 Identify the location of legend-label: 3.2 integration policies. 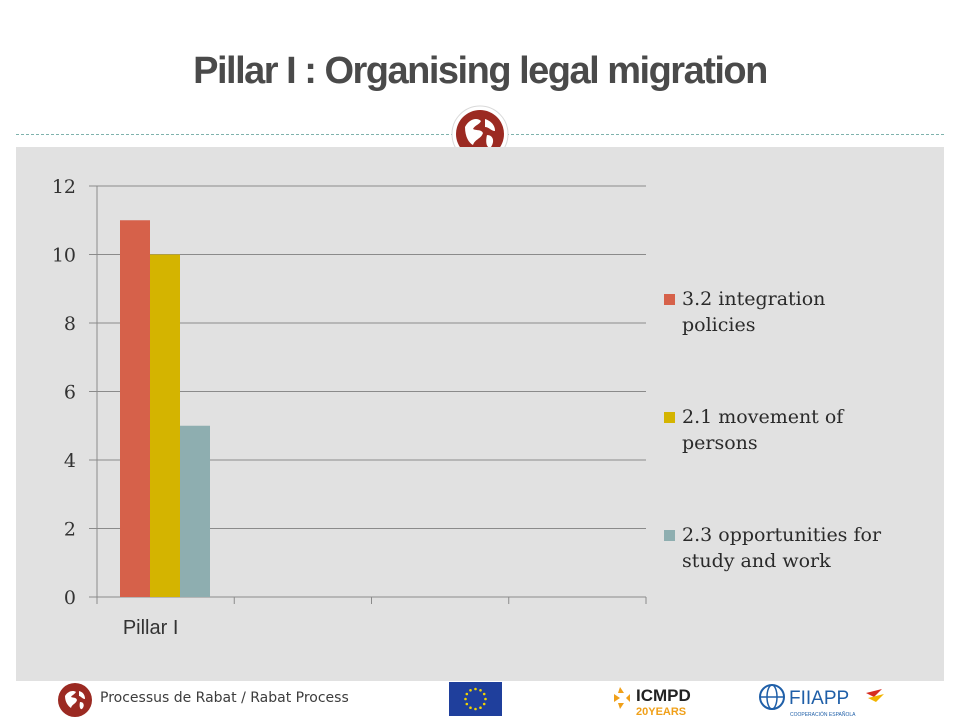
(753, 312).